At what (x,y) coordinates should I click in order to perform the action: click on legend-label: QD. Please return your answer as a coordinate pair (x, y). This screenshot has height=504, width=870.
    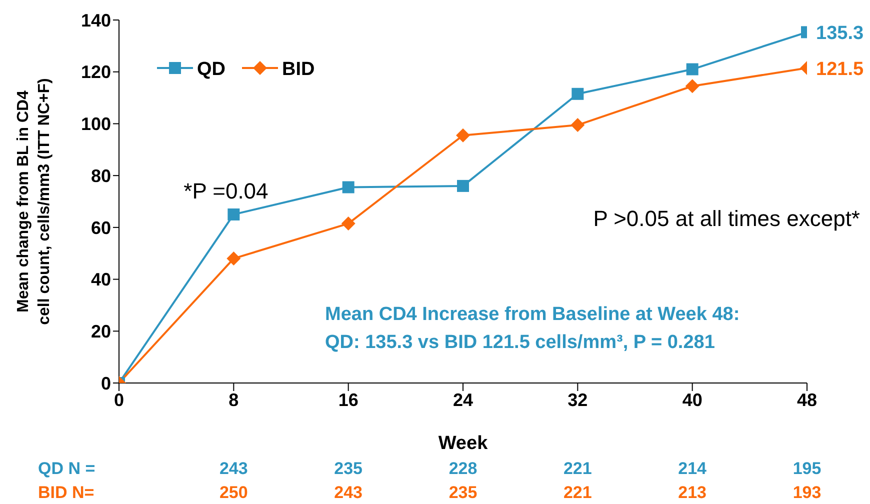
    Looking at the image, I should click on (211, 69).